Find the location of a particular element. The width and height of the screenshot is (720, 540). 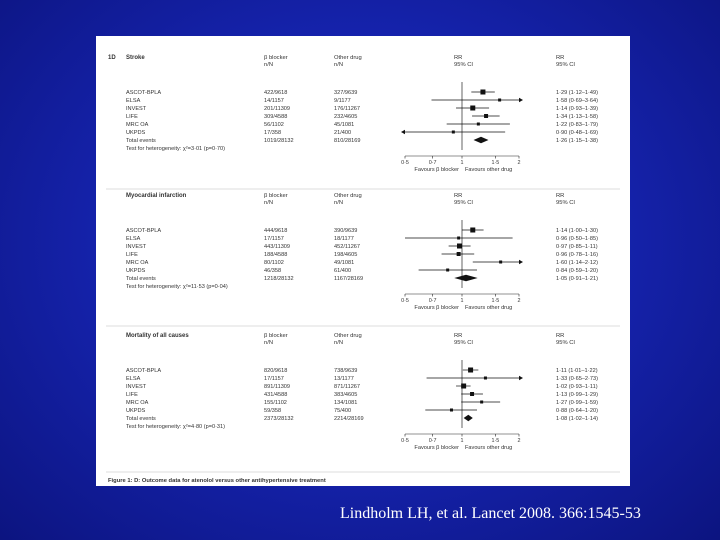

favours-right-label: Favours other drug is located at coordinates (488, 170).